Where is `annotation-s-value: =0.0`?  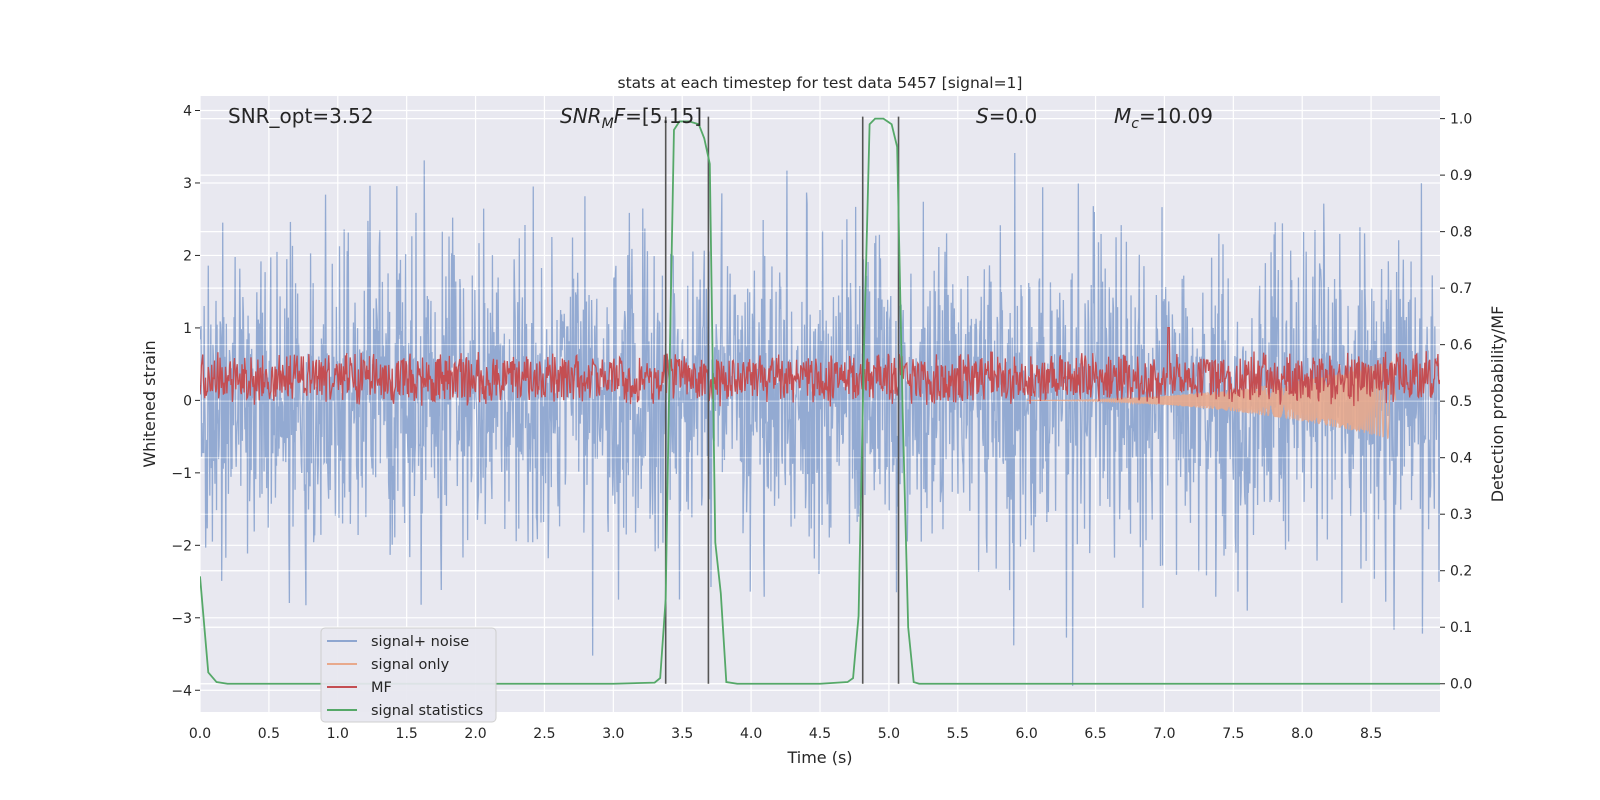
annotation-s-value: =0.0 is located at coordinates (1013, 116).